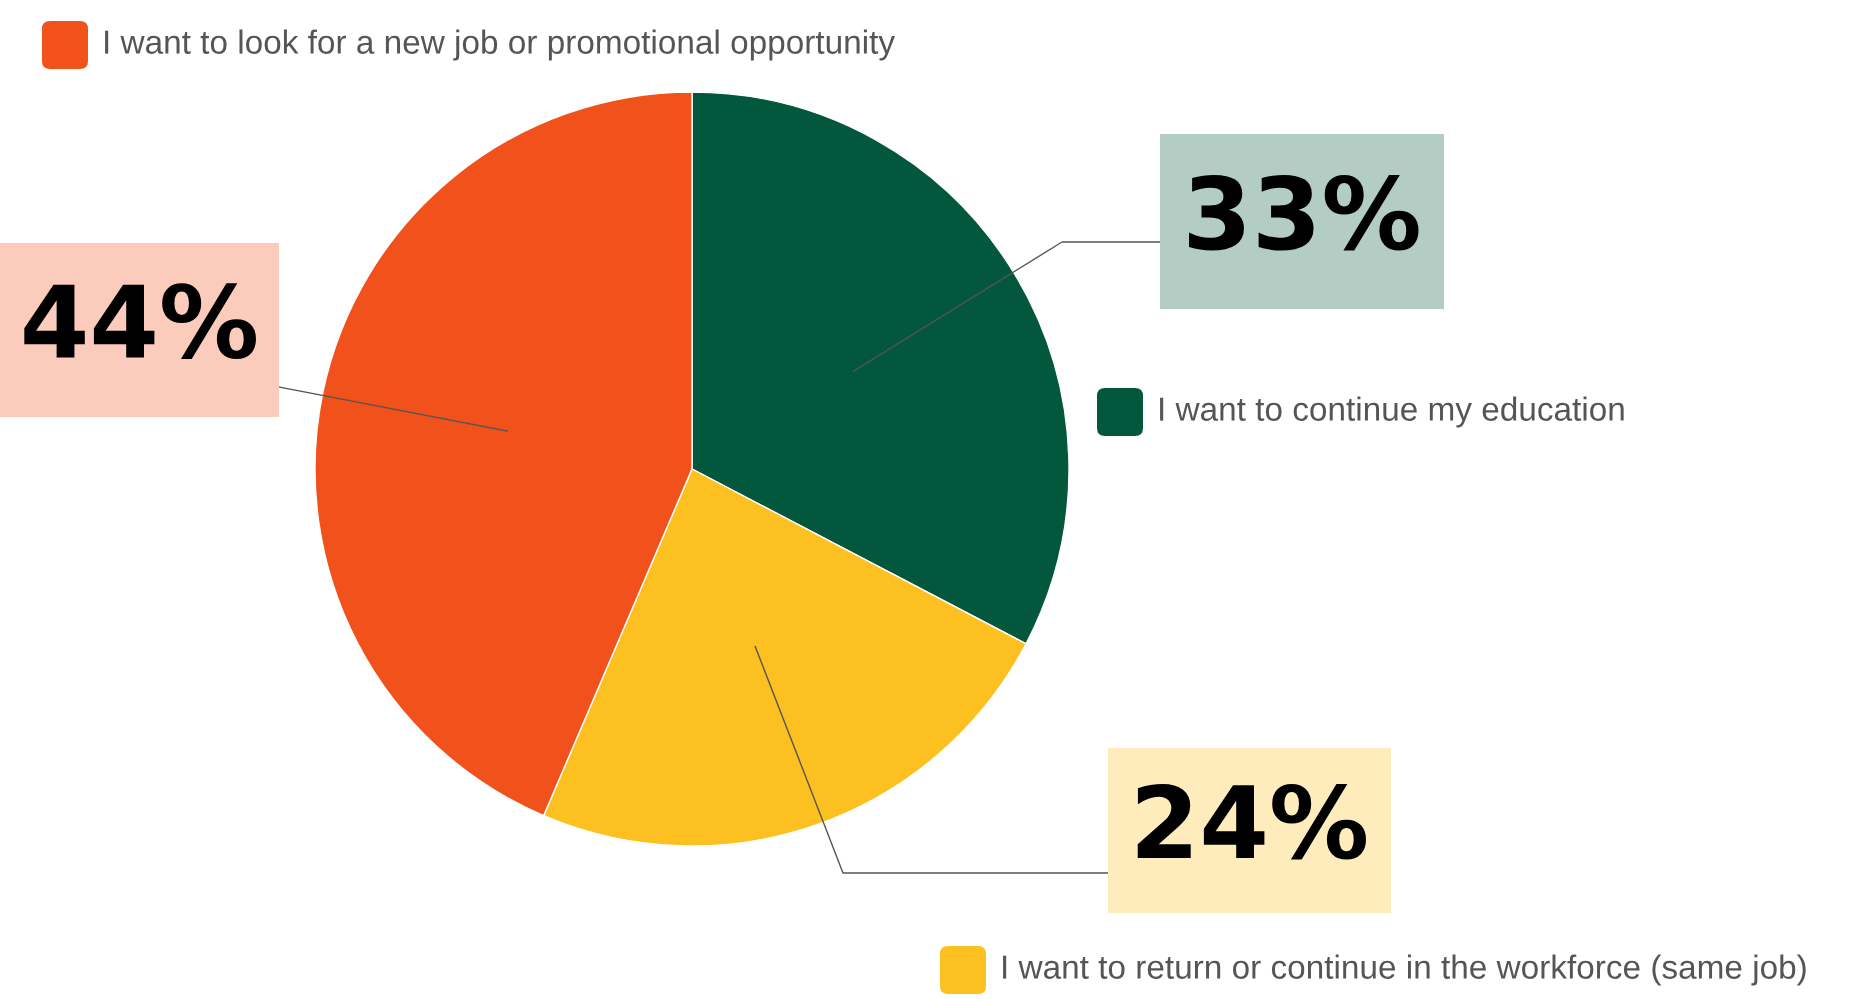 The width and height of the screenshot is (1866, 999). Describe the element at coordinates (1404, 970) in the screenshot. I see `legend-label: I want to return or continue in the workforce (same job)` at that location.